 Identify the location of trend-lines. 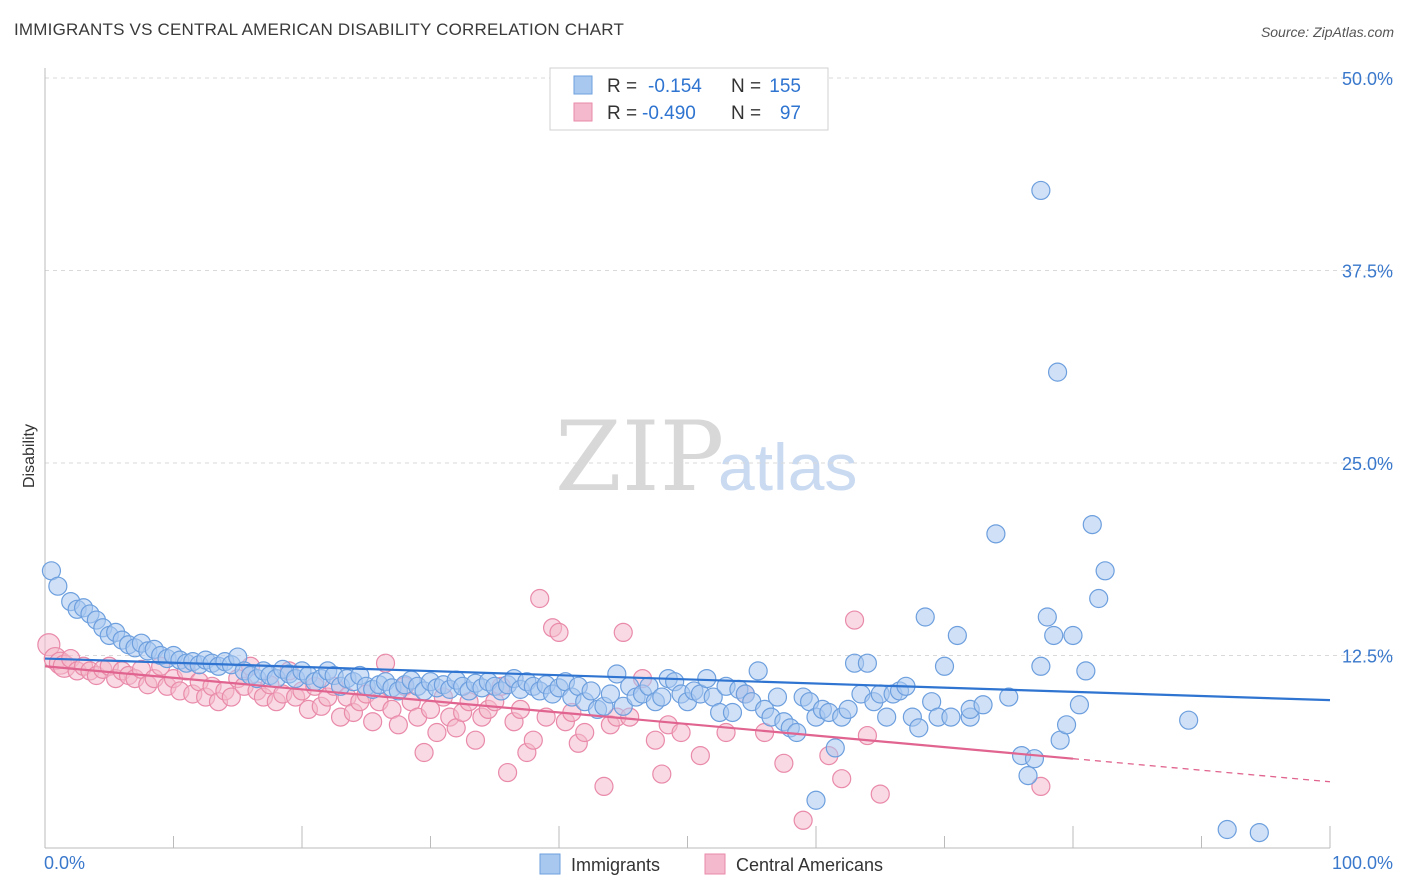
(687, 720).